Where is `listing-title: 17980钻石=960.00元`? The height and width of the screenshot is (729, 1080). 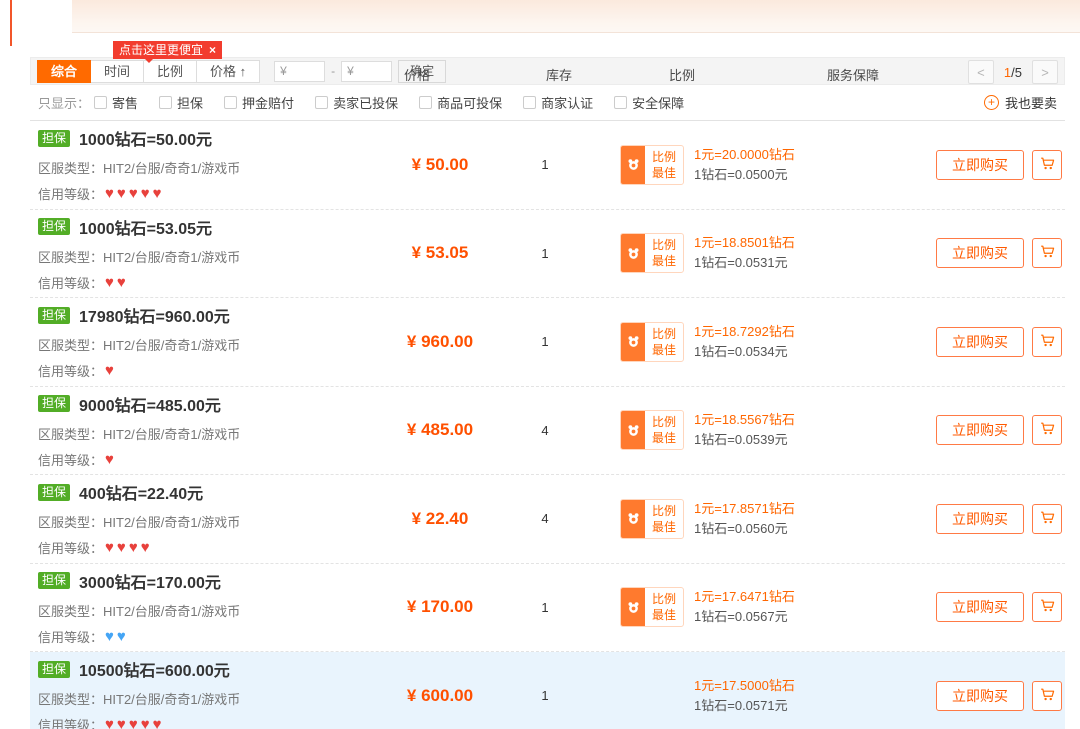 listing-title: 17980钻石=960.00元 is located at coordinates (154, 318).